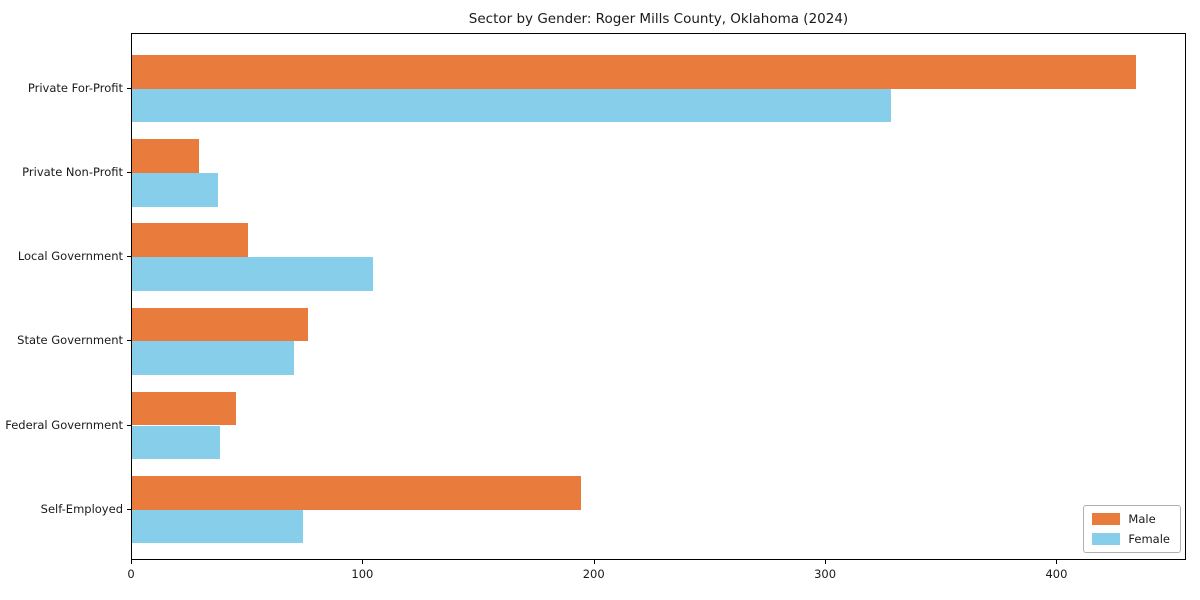  I want to click on ytick-mark-local-government, so click(129, 257).